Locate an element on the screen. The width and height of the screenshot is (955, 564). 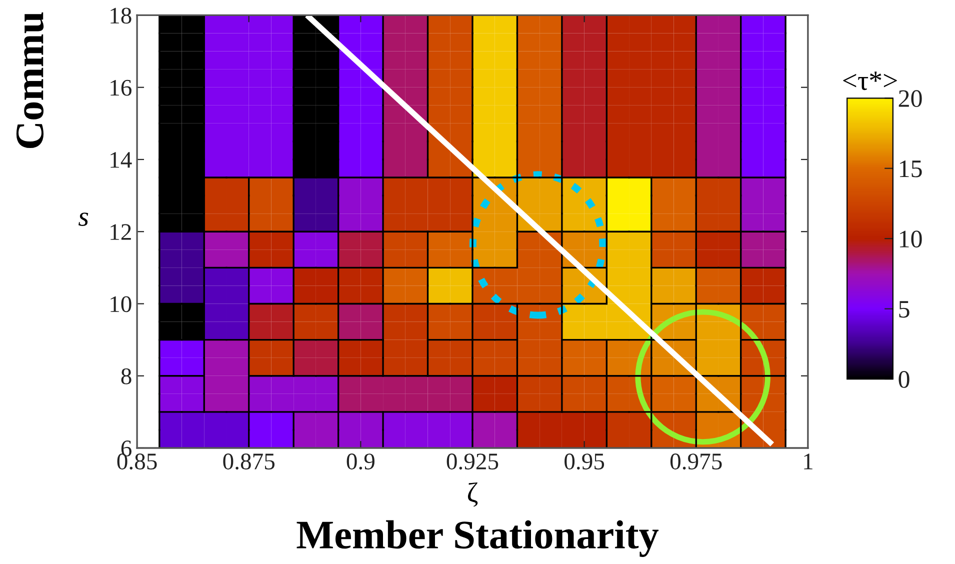
x-tick-label: 0.95 is located at coordinates (584, 462).